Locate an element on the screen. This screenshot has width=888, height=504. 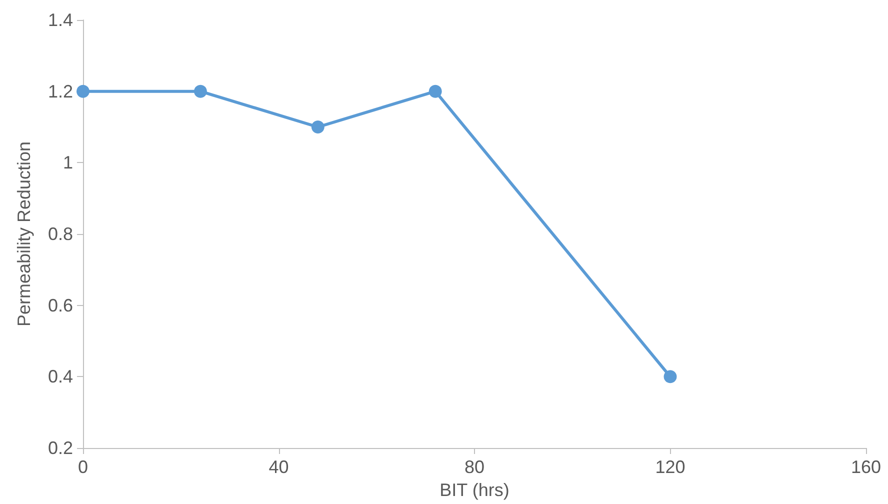
y-axis-title: Permeability Reduction is located at coordinates (24, 234).